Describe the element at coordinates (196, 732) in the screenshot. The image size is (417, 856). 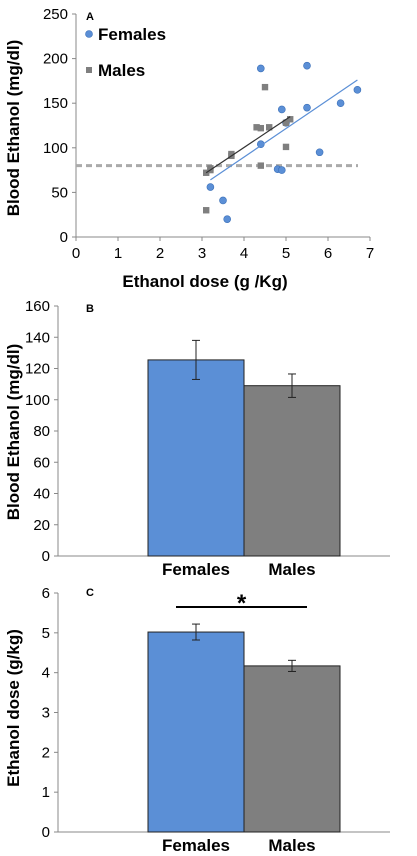
I see `panel-c-bar-females` at that location.